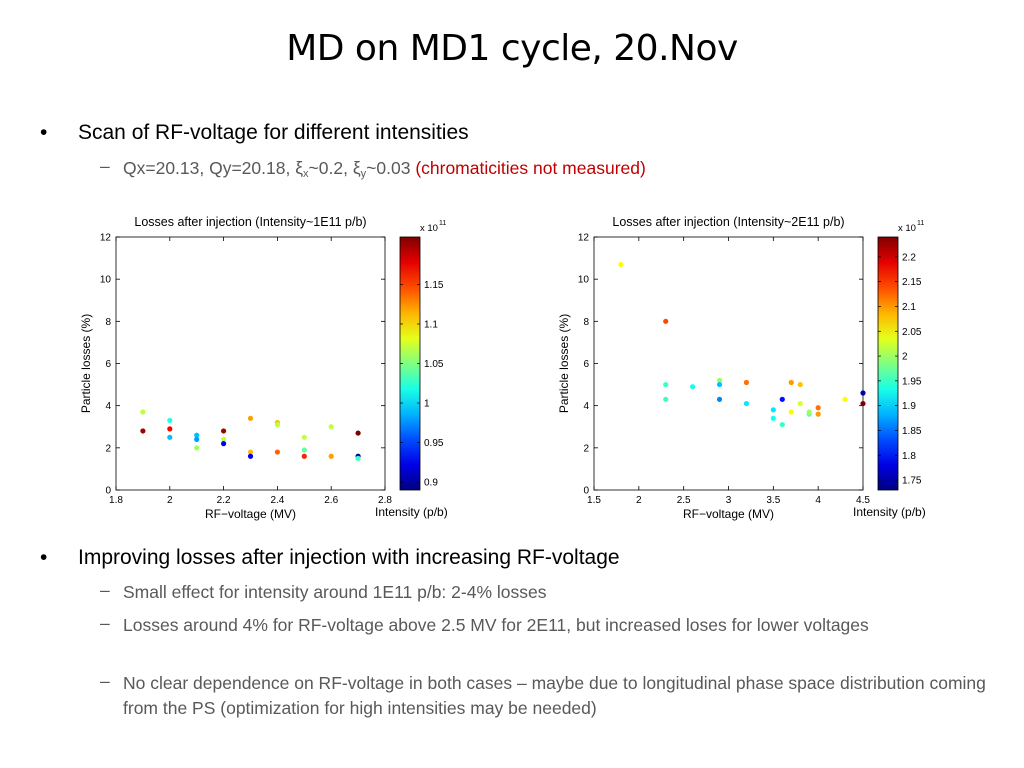  What do you see at coordinates (434, 443) in the screenshot?
I see `colorbar-tick-label: 0.95` at bounding box center [434, 443].